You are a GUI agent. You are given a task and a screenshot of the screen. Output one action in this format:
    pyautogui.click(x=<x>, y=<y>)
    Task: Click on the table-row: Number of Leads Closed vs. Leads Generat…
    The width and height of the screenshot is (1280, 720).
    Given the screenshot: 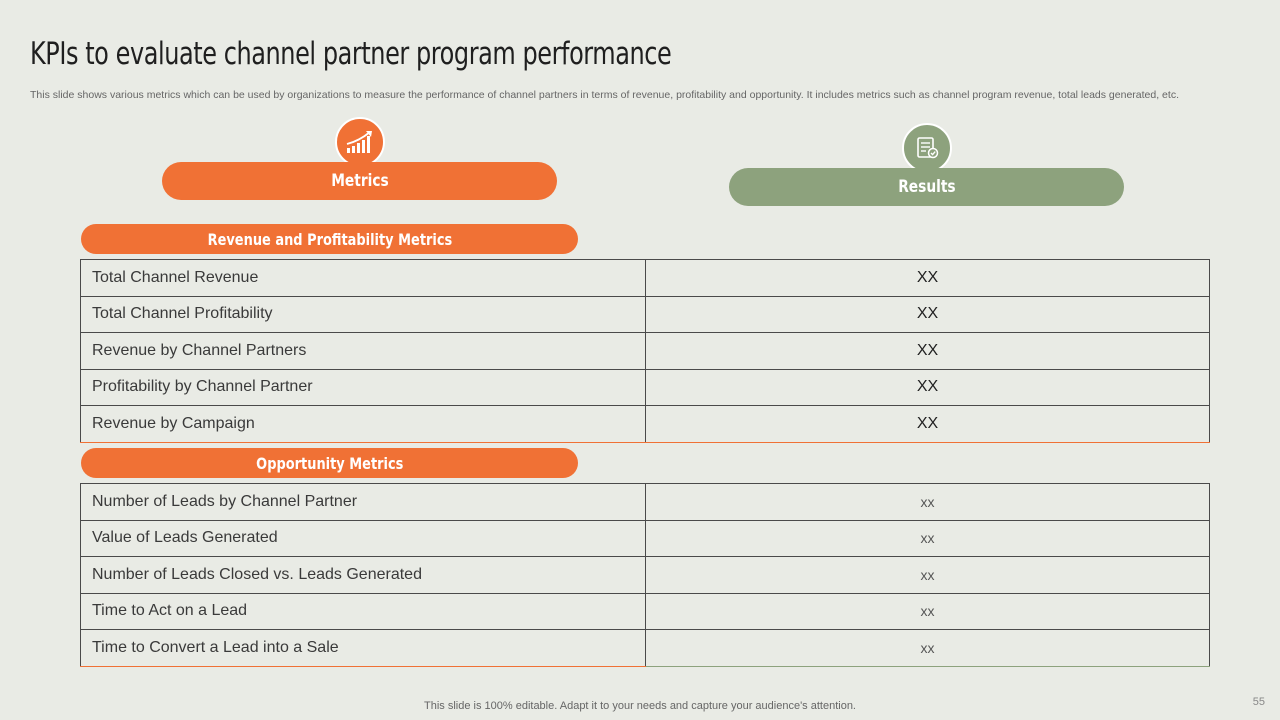 What is the action you would take?
    pyautogui.click(x=645, y=575)
    